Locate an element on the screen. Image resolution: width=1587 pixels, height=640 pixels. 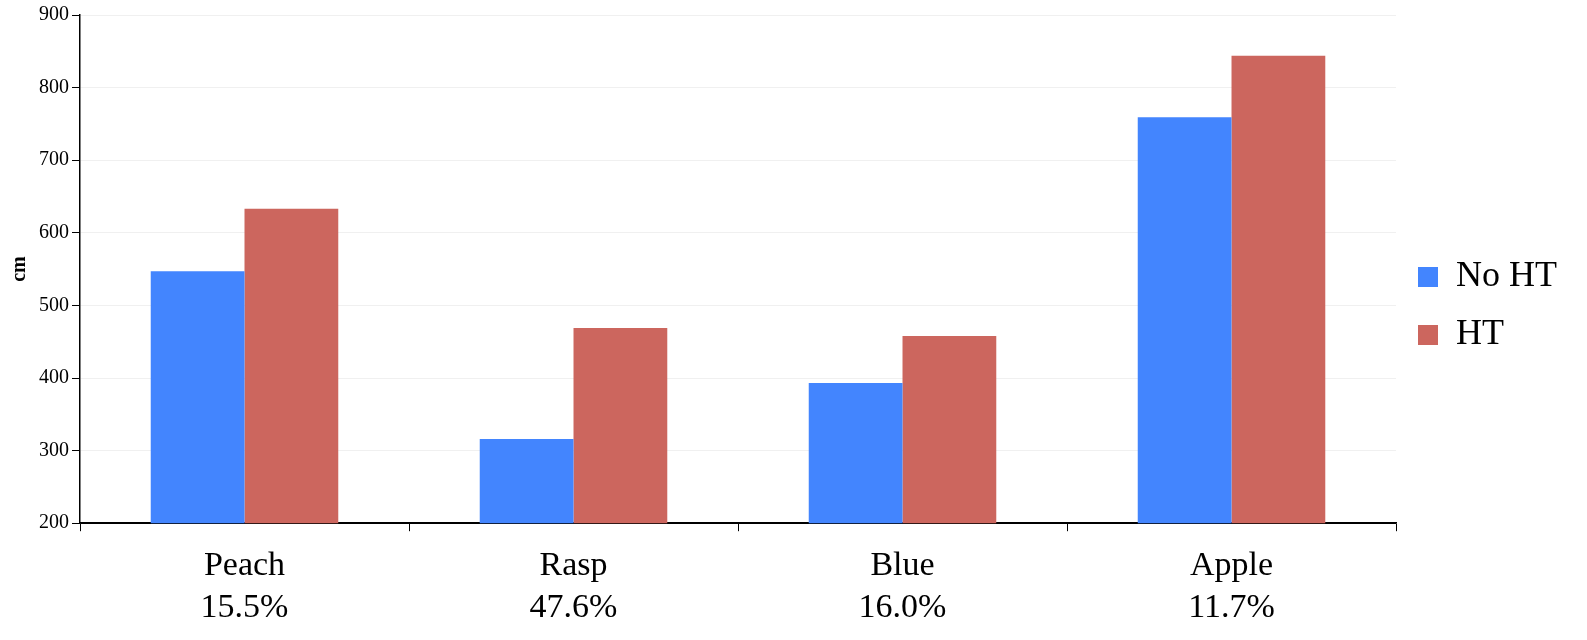
x-tick-label: Apple is located at coordinates (1231, 563).